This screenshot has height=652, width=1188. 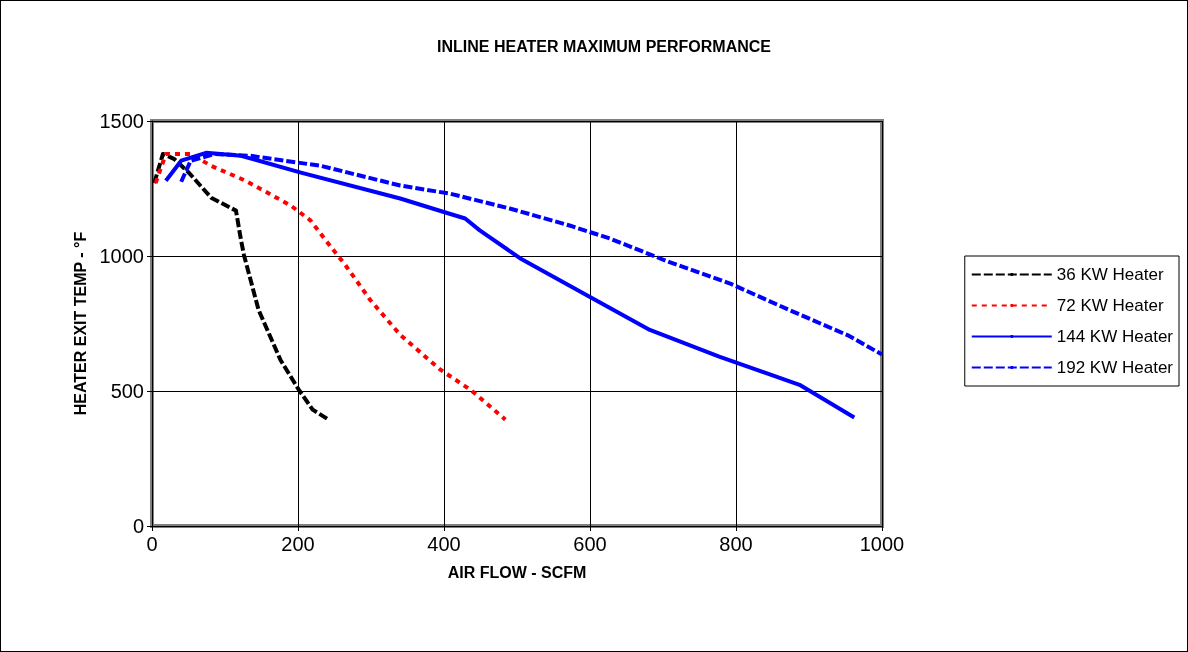 What do you see at coordinates (517, 572) in the screenshot?
I see `x-axis-title: AIR FLOW - SCFM` at bounding box center [517, 572].